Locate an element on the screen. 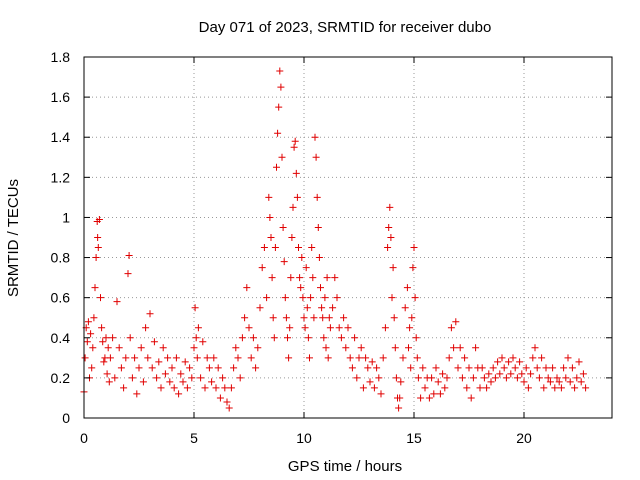  y-tick-label: 1 is located at coordinates (66, 217).